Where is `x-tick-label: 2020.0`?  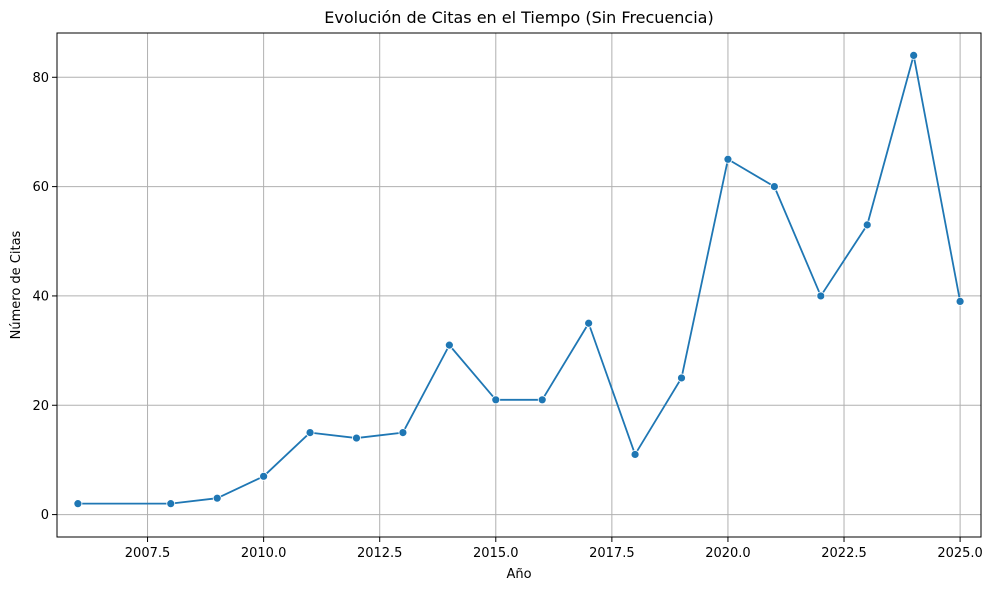
x-tick-label: 2020.0 is located at coordinates (728, 553).